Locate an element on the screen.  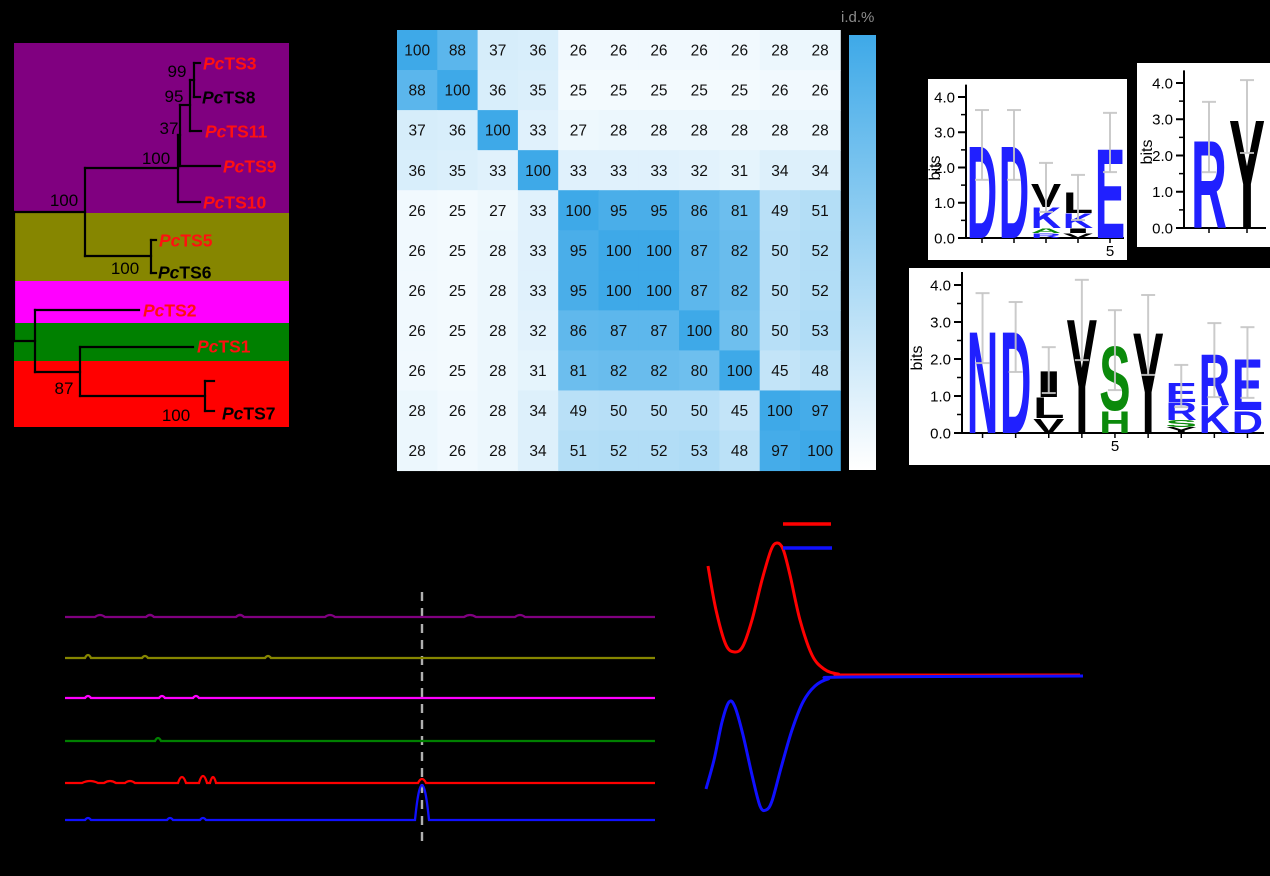
heatmap-value: 50 is located at coordinates (659, 411).